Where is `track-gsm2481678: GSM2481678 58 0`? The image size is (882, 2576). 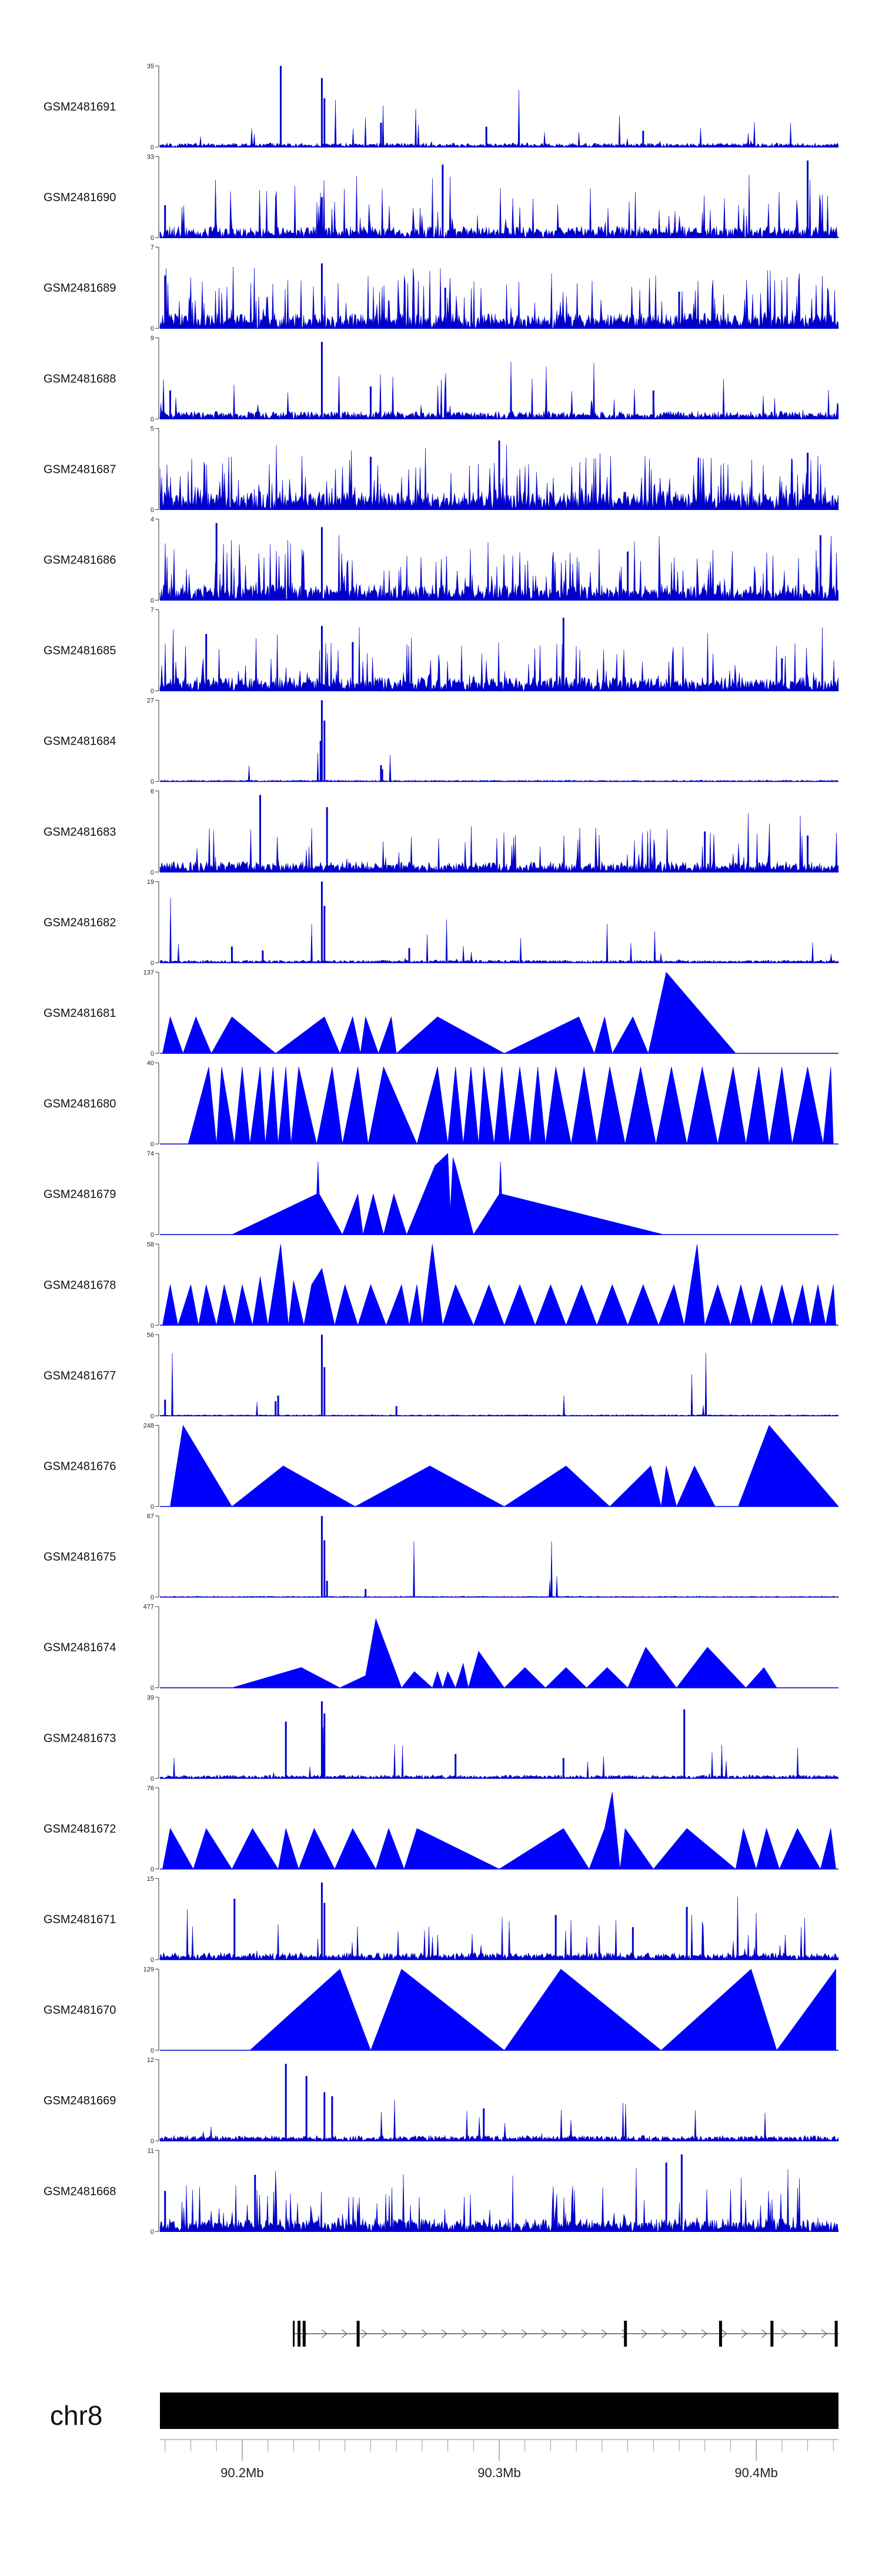 track-gsm2481678: GSM2481678 58 0 is located at coordinates (441, 1285).